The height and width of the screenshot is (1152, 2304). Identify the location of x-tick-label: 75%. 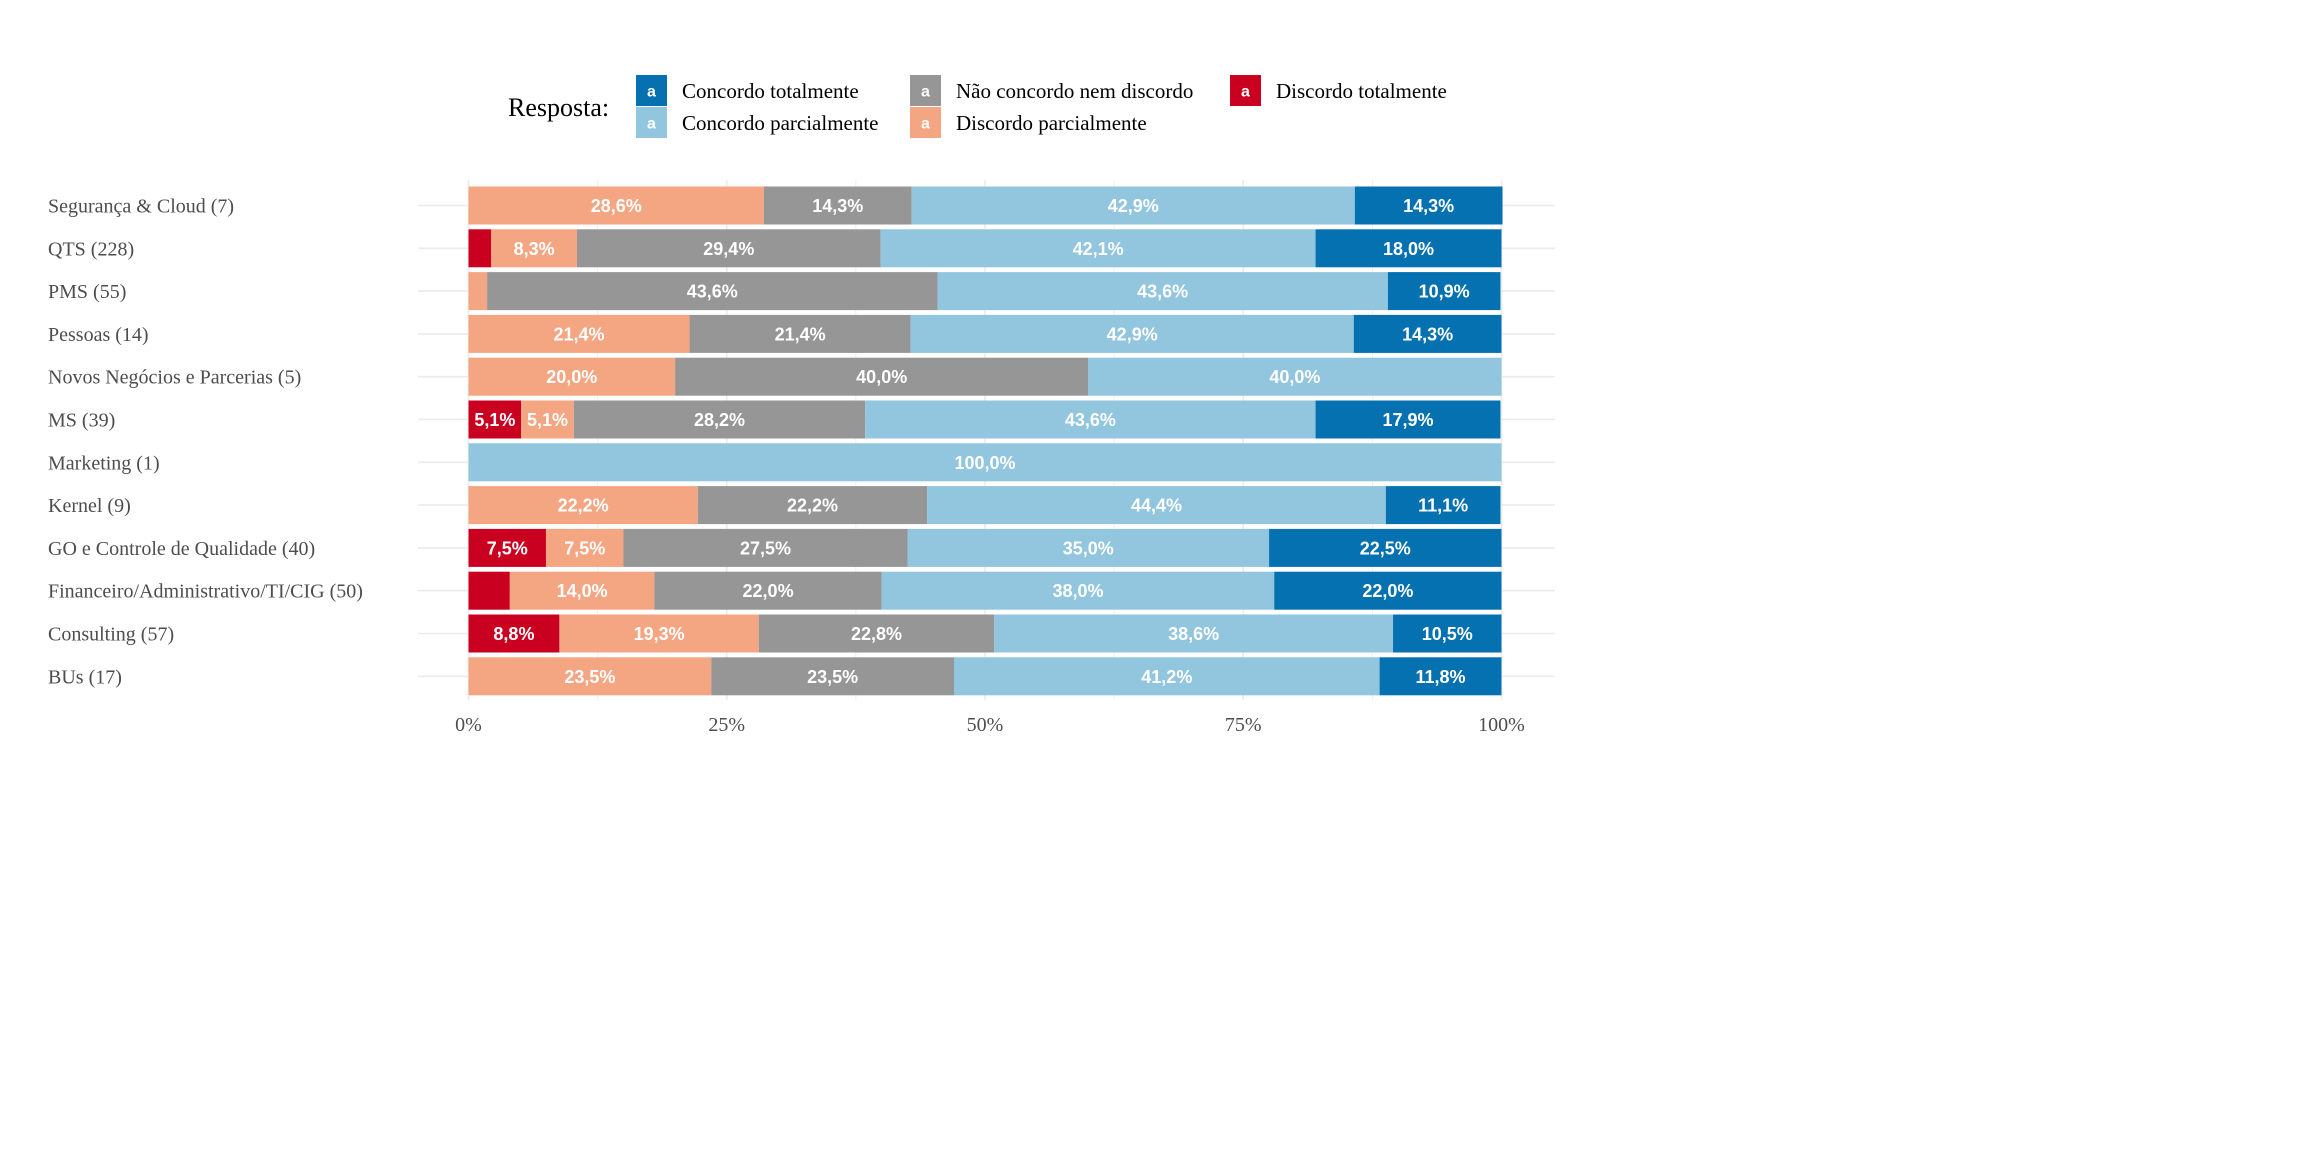
(1243, 725).